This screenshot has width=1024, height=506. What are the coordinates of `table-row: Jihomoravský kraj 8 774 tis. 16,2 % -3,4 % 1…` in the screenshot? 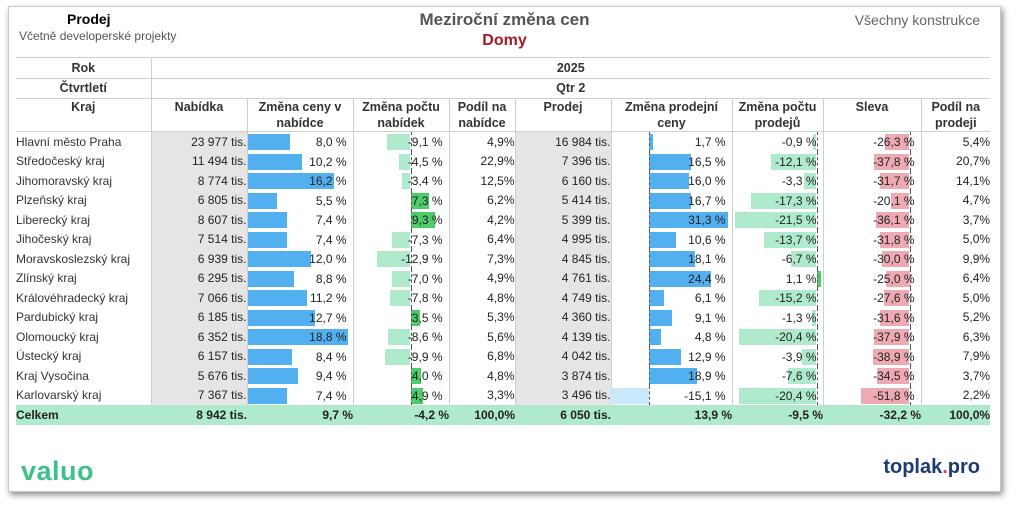 It's located at (503, 181).